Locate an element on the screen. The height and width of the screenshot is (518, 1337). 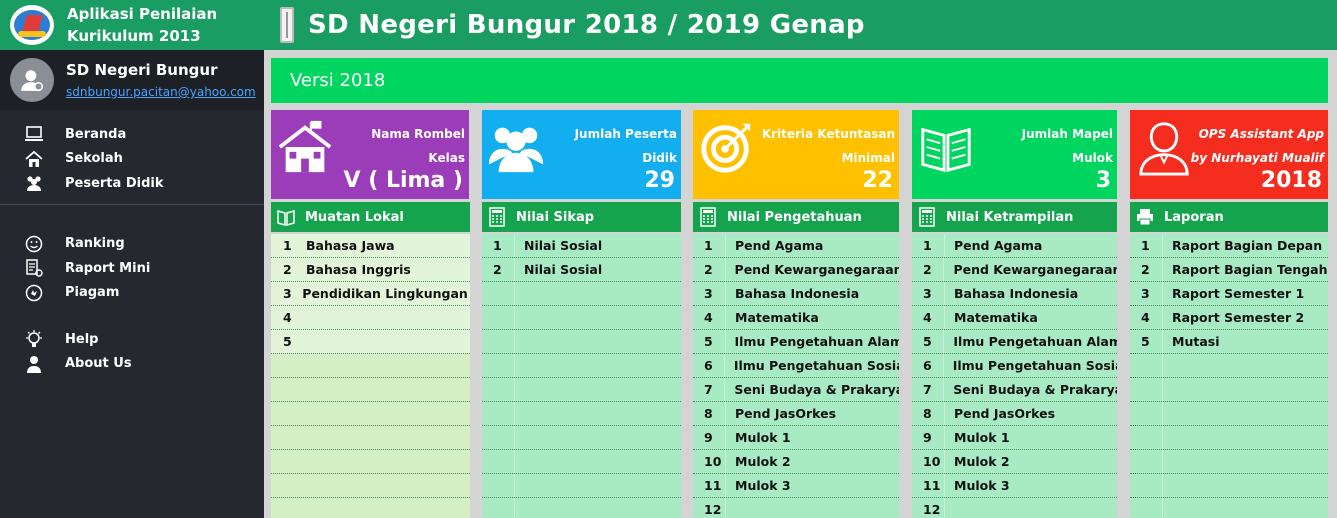
panel-title: Nilai Sikap is located at coordinates (555, 217).